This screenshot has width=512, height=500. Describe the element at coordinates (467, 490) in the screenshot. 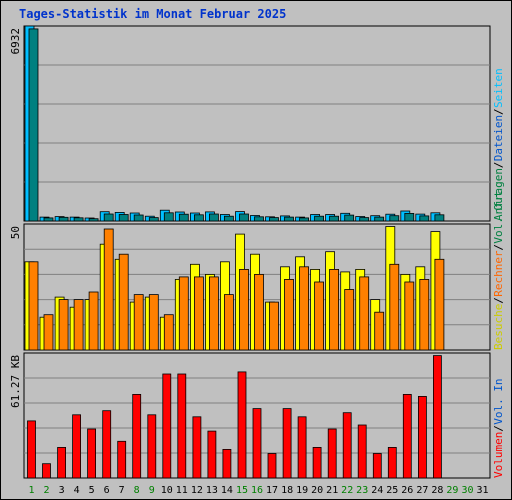

I see `x-label-day-30: 30` at that location.